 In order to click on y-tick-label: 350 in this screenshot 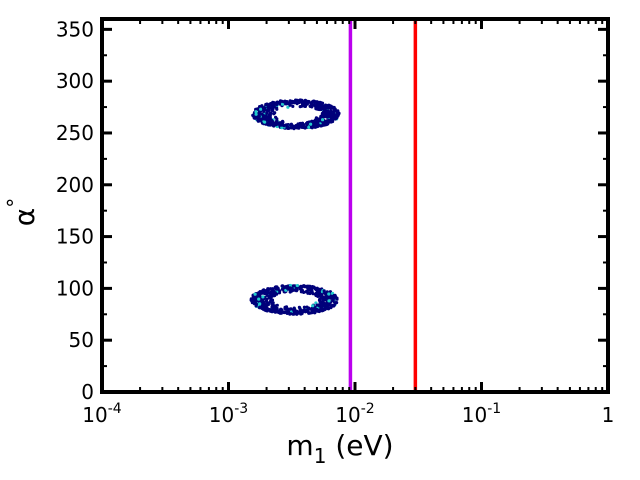, I will do `click(75, 29)`.